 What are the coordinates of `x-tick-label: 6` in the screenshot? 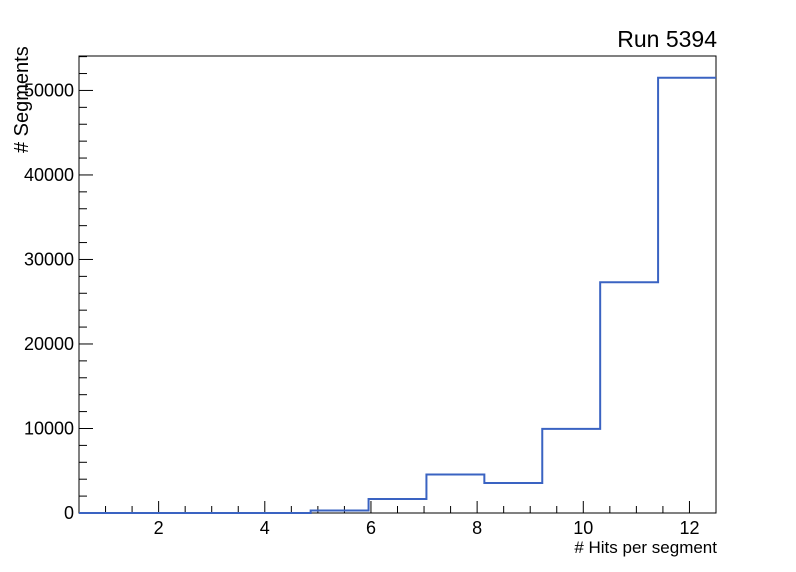 It's located at (371, 528).